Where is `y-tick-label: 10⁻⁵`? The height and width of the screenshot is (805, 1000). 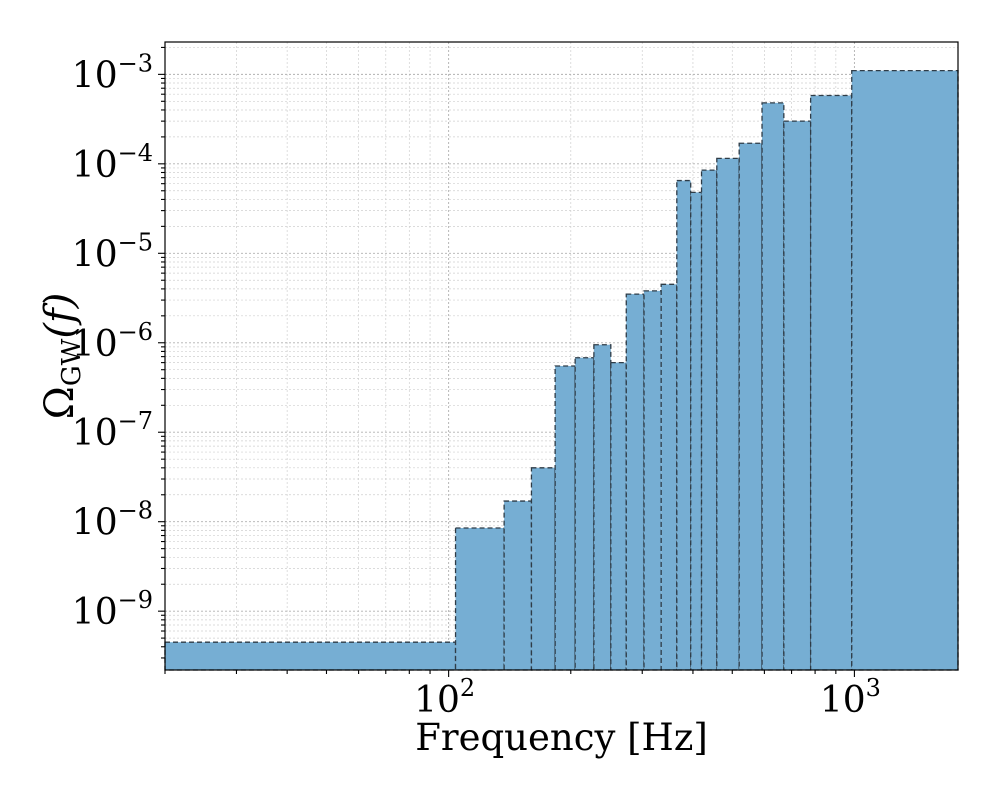
y-tick-label: 10⁻⁵ is located at coordinates (112, 251).